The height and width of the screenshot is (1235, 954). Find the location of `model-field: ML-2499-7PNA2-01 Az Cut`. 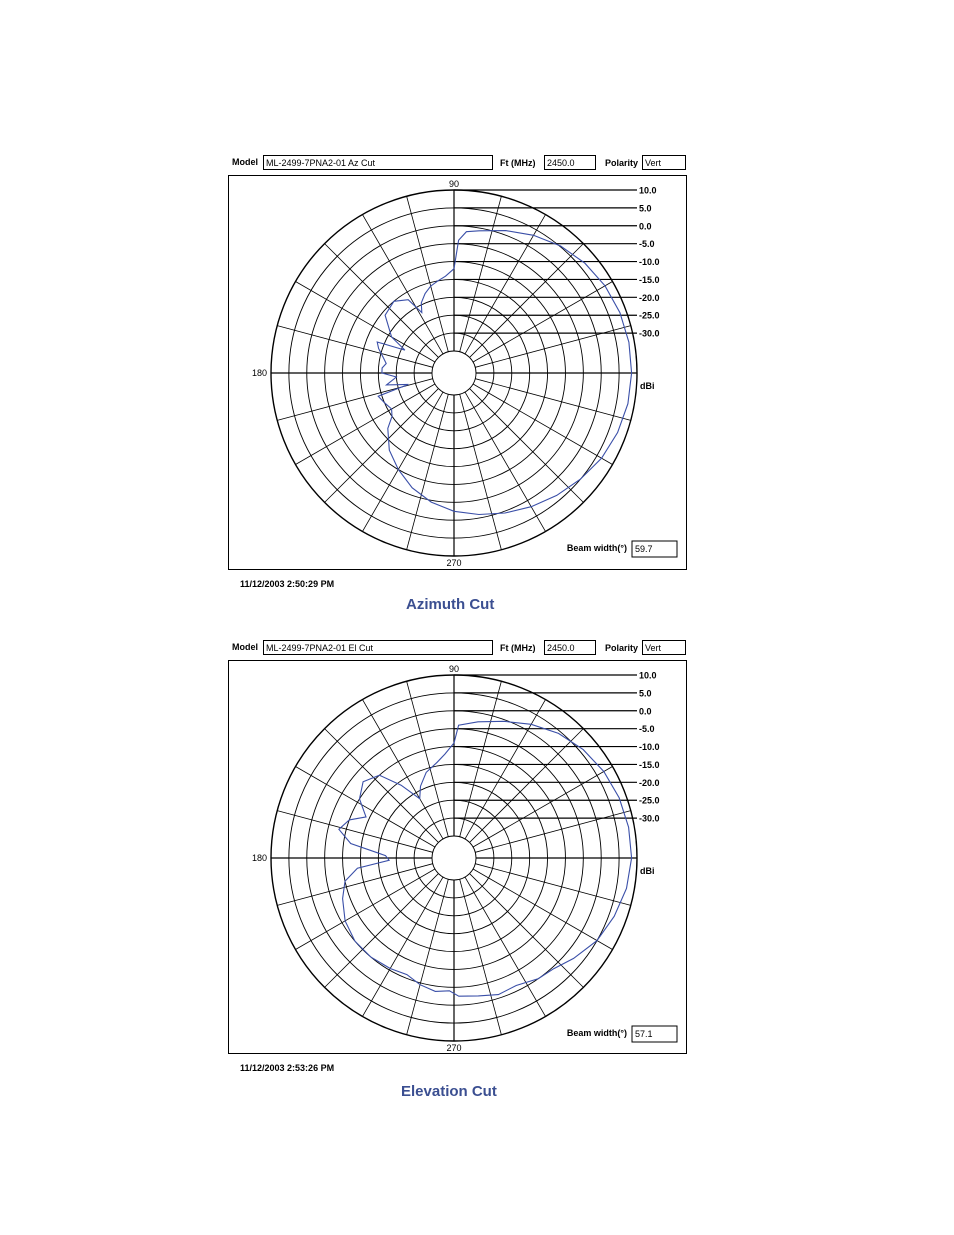

model-field: ML-2499-7PNA2-01 Az Cut is located at coordinates (378, 162).